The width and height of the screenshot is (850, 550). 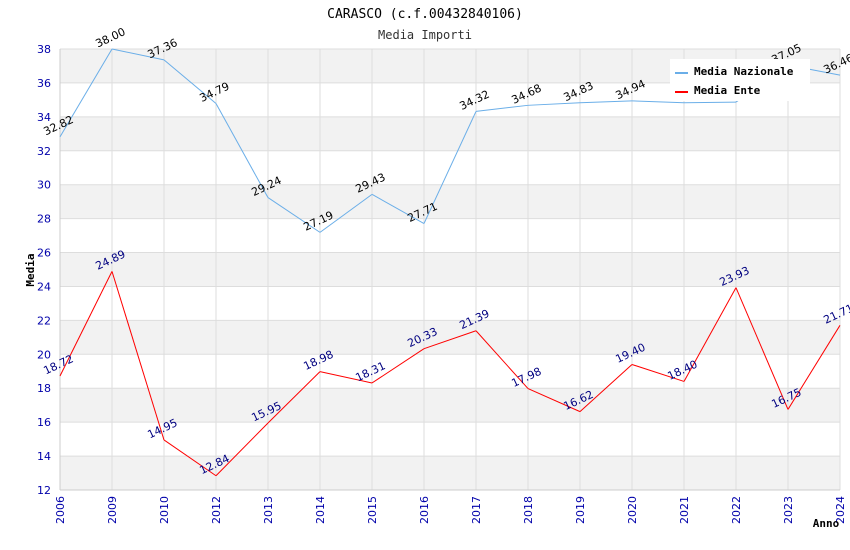 I want to click on x-tick-label: 2009, so click(x=112, y=510).